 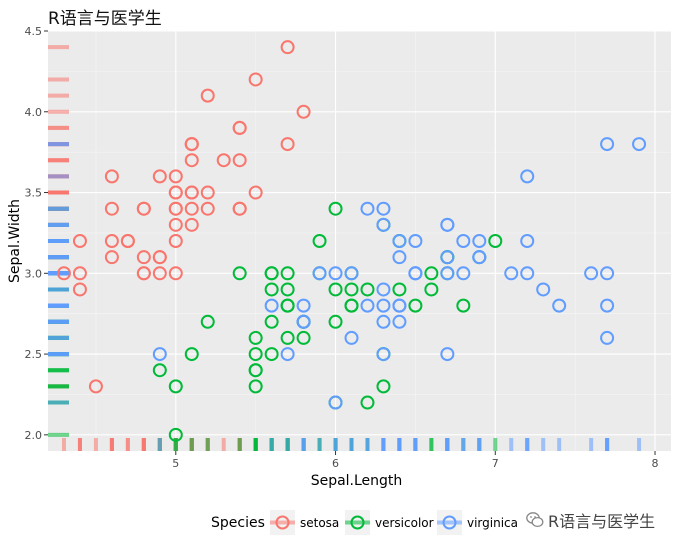 I want to click on wechat-icon, so click(x=535, y=520).